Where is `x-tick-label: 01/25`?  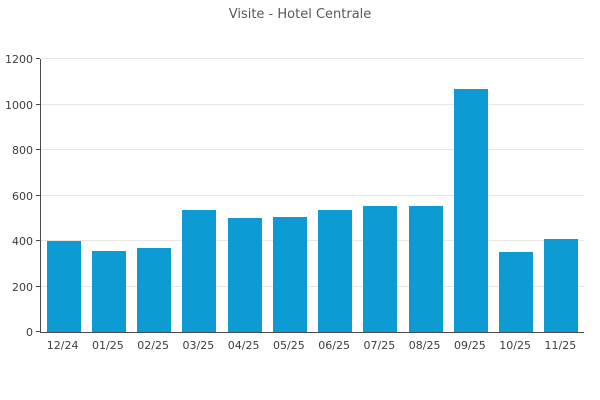
x-tick-label: 01/25 is located at coordinates (108, 345).